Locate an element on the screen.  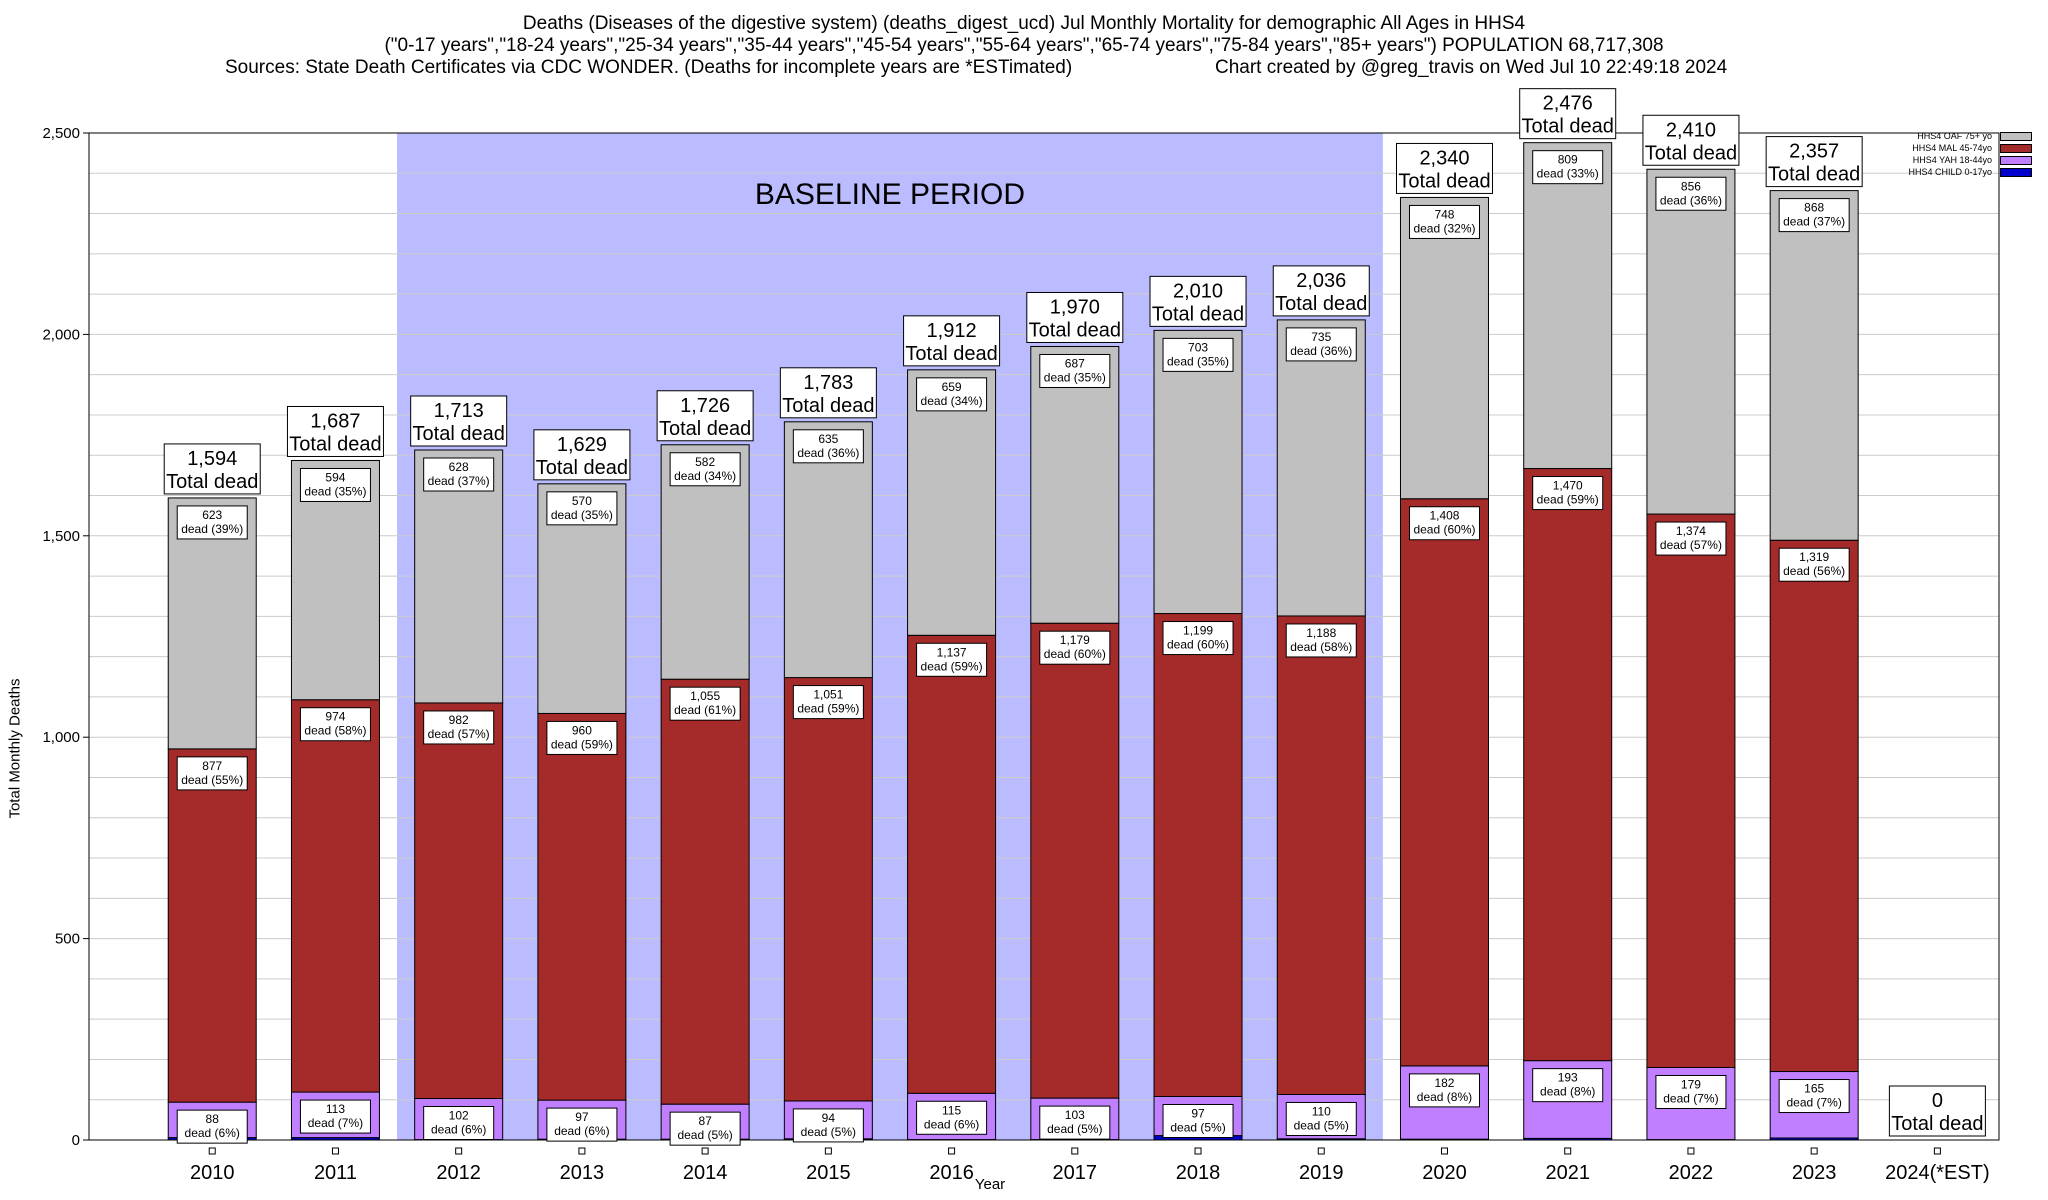
segment-data-label-text: dead (39%) is located at coordinates (212, 529).